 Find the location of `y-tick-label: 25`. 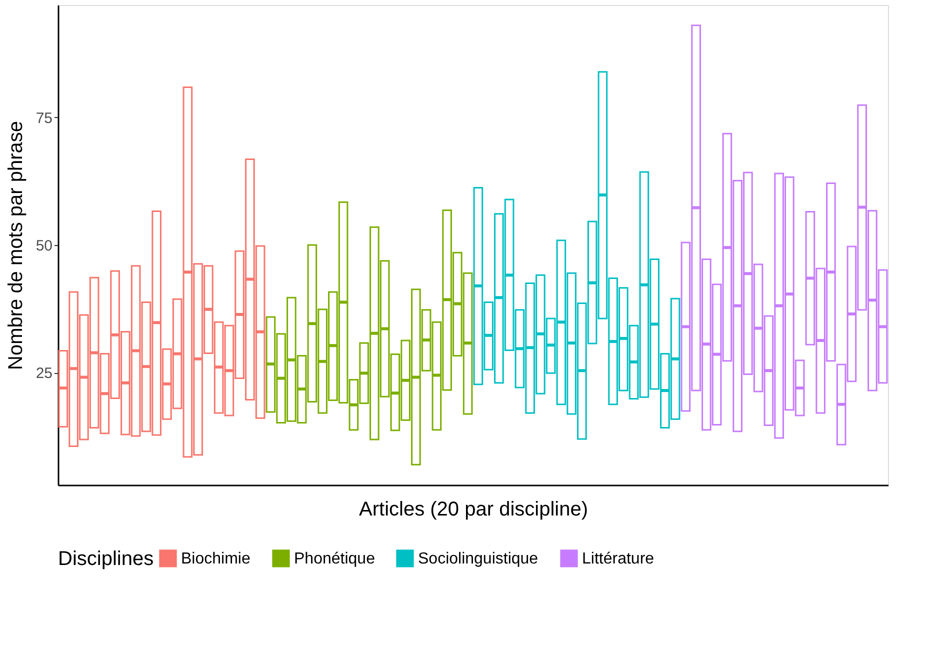

y-tick-label: 25 is located at coordinates (44, 373).